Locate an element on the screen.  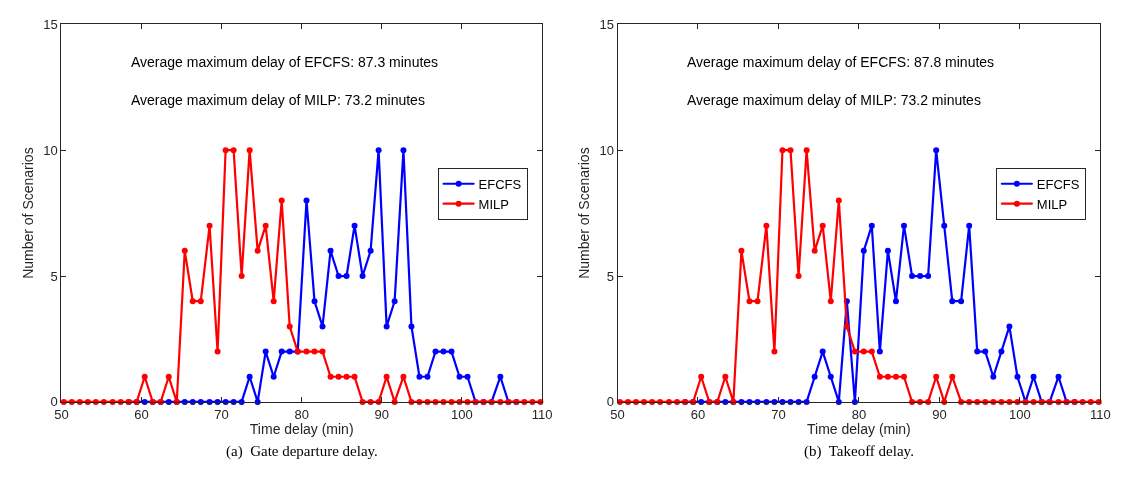
x-tick-label: 90 is located at coordinates (382, 414).